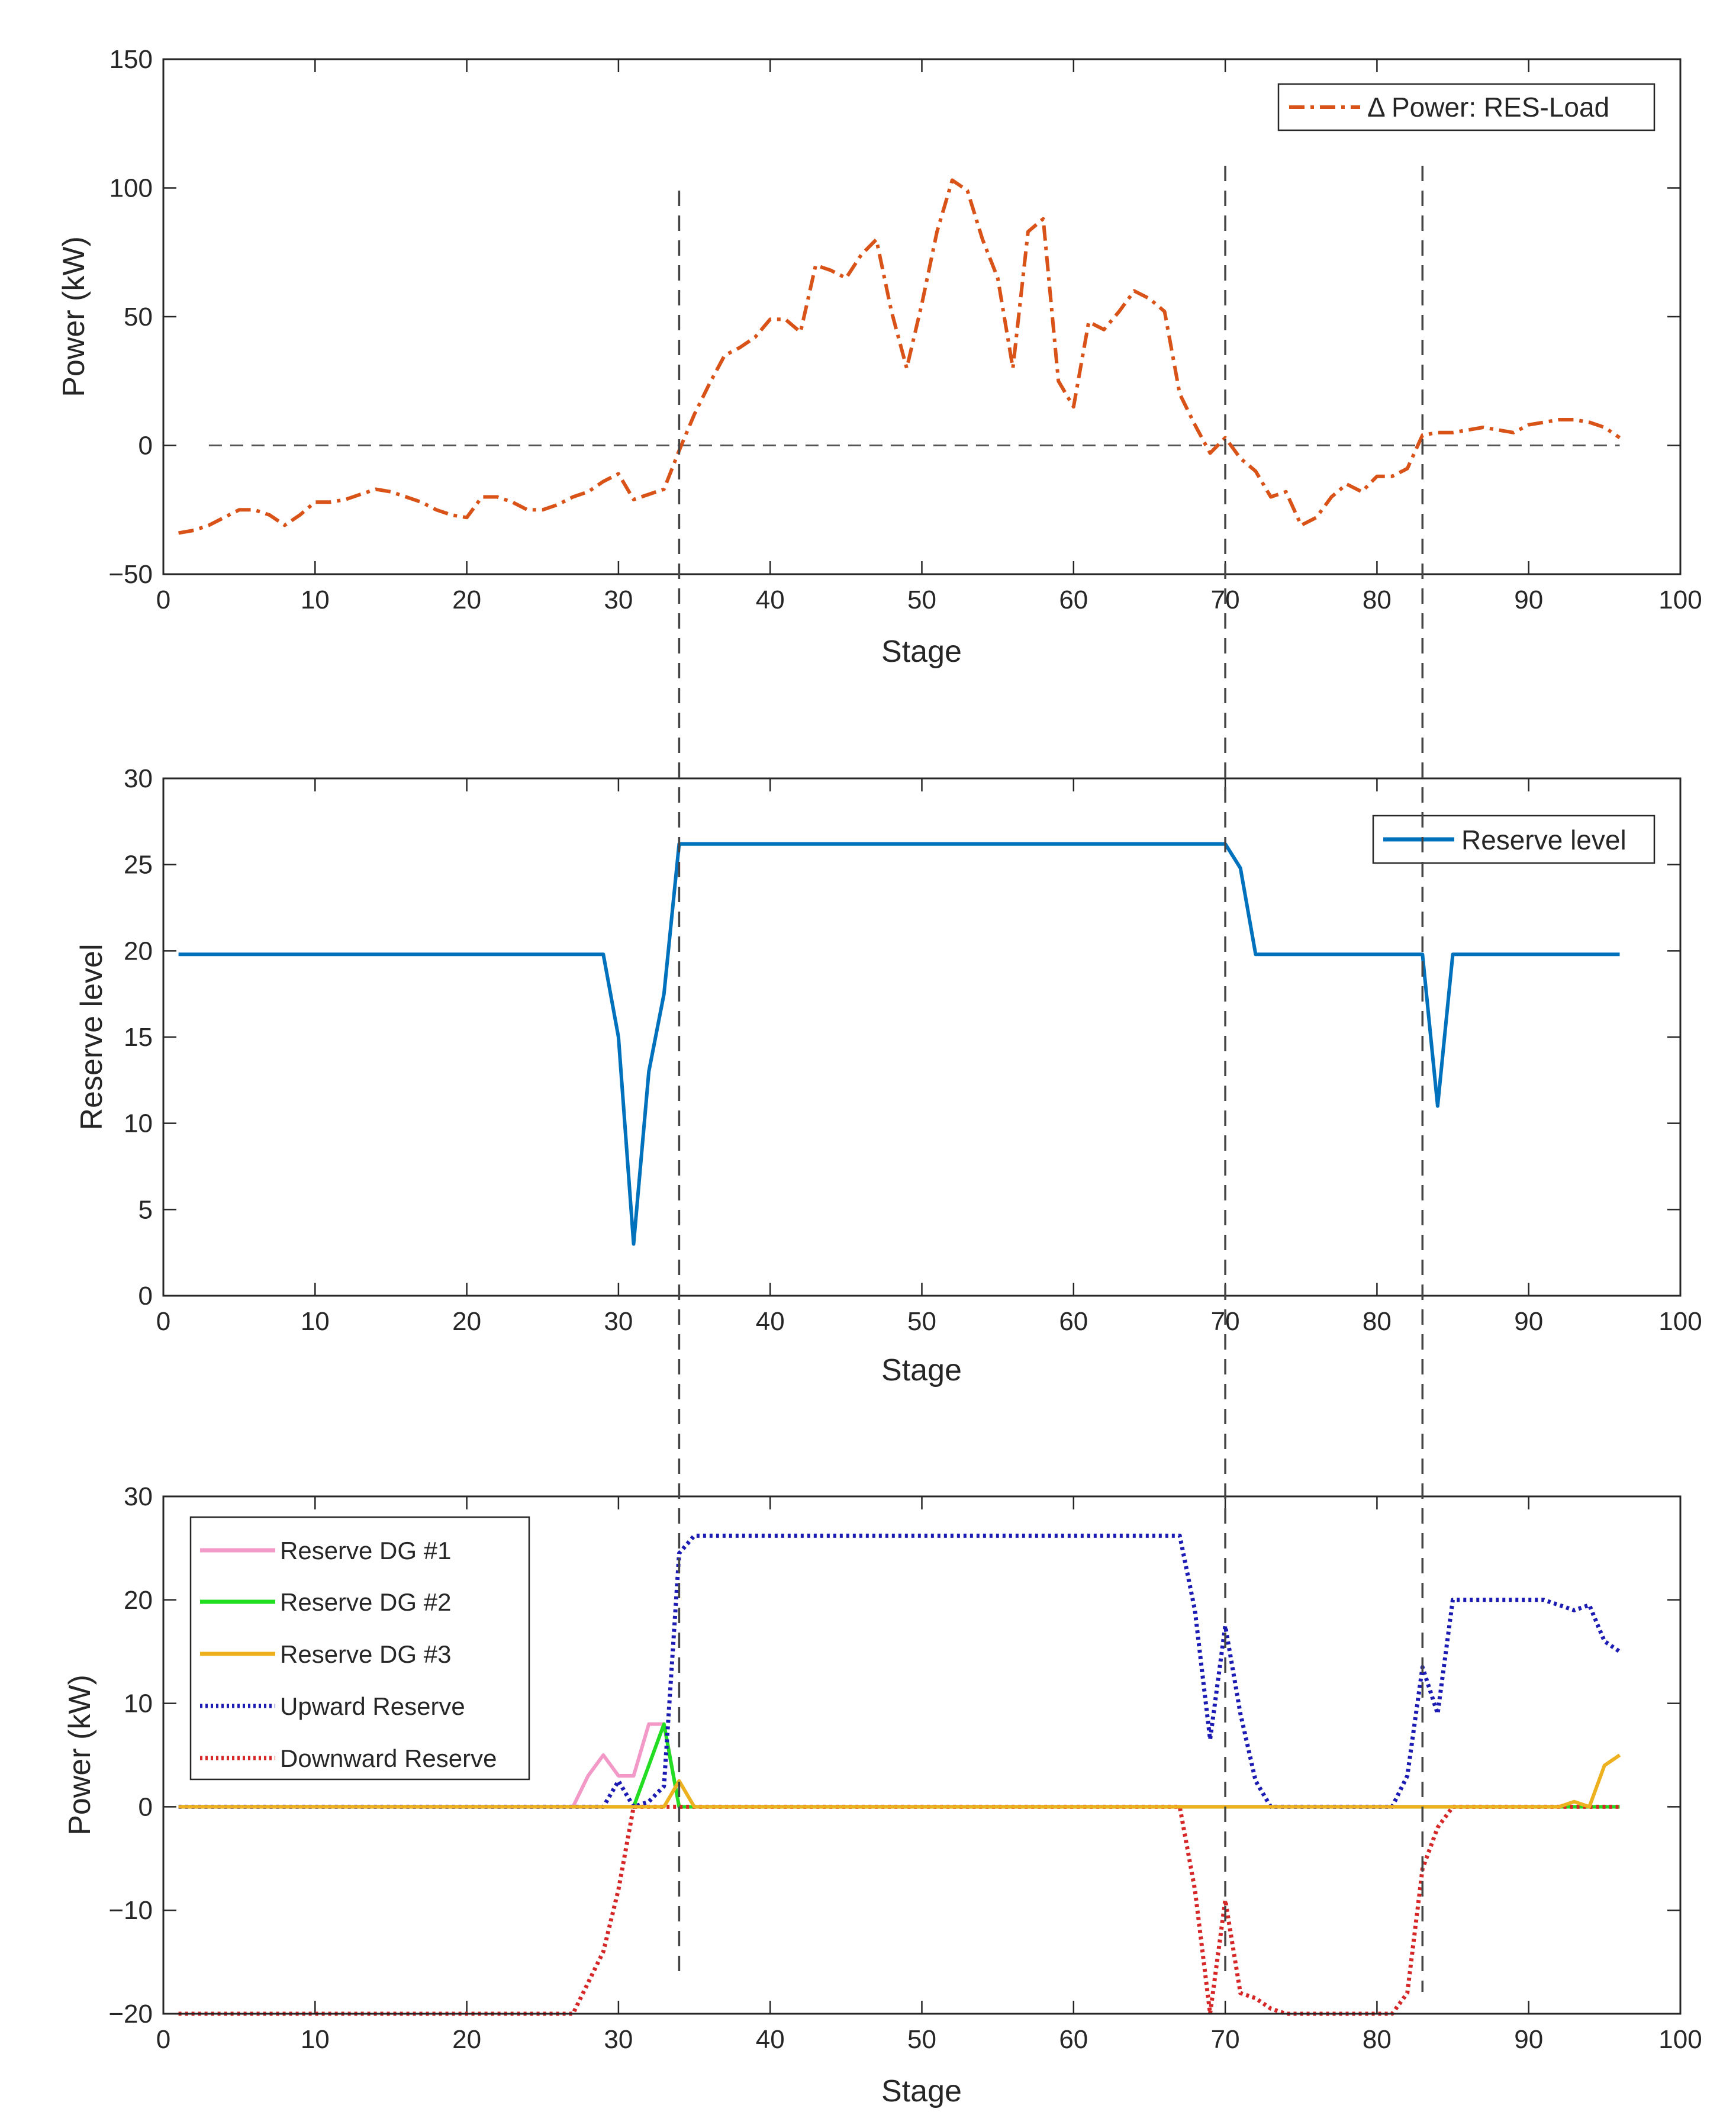 The height and width of the screenshot is (2128, 1736). What do you see at coordinates (138, 778) in the screenshot?
I see `chart-2-y-tick-label: 30` at bounding box center [138, 778].